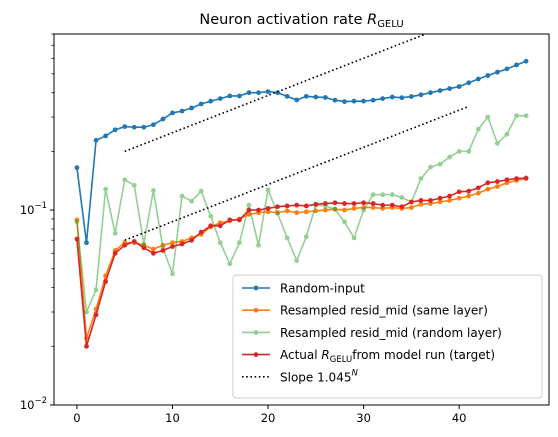 This screenshot has height=437, width=558. What do you see at coordinates (391, 333) in the screenshot?
I see `legend-label: Resampled resid_mid (random layer)` at bounding box center [391, 333].